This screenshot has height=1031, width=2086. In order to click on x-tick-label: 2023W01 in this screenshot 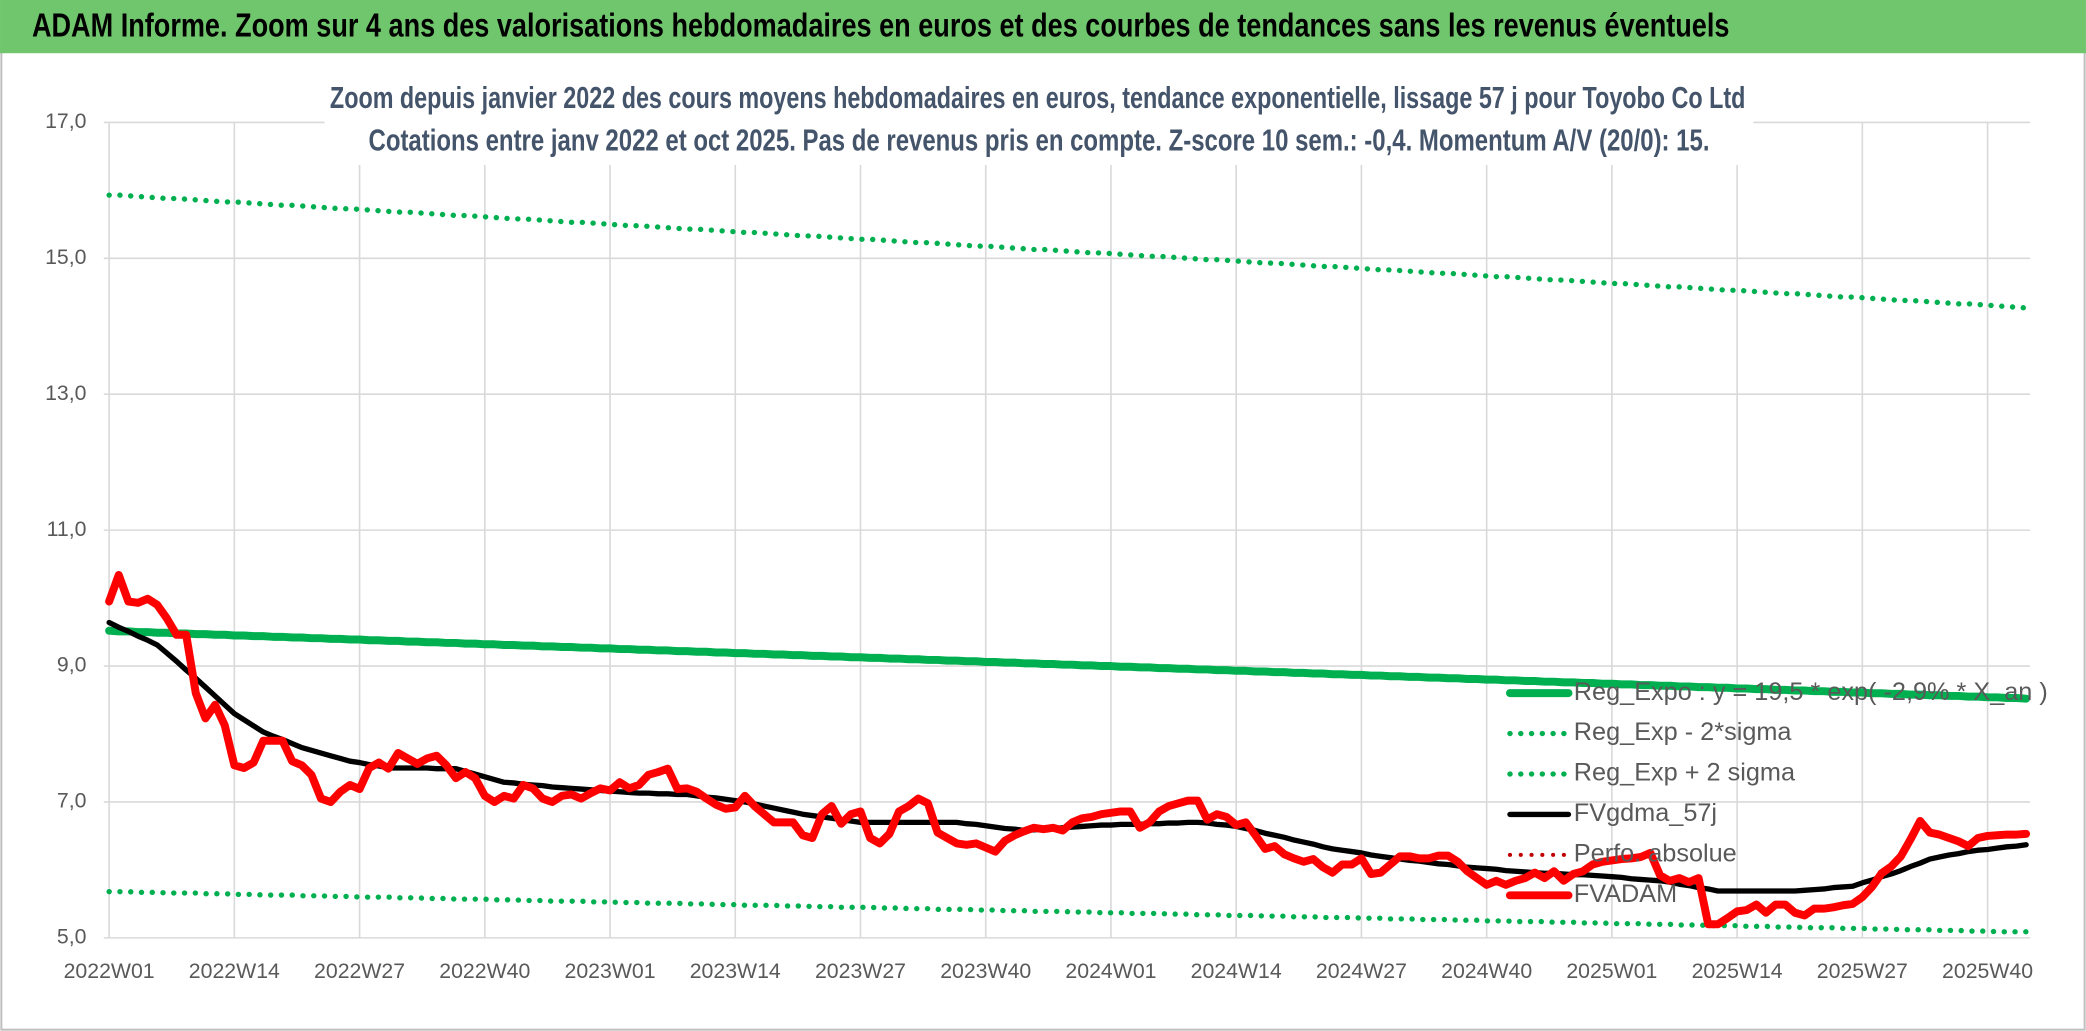, I will do `click(610, 971)`.